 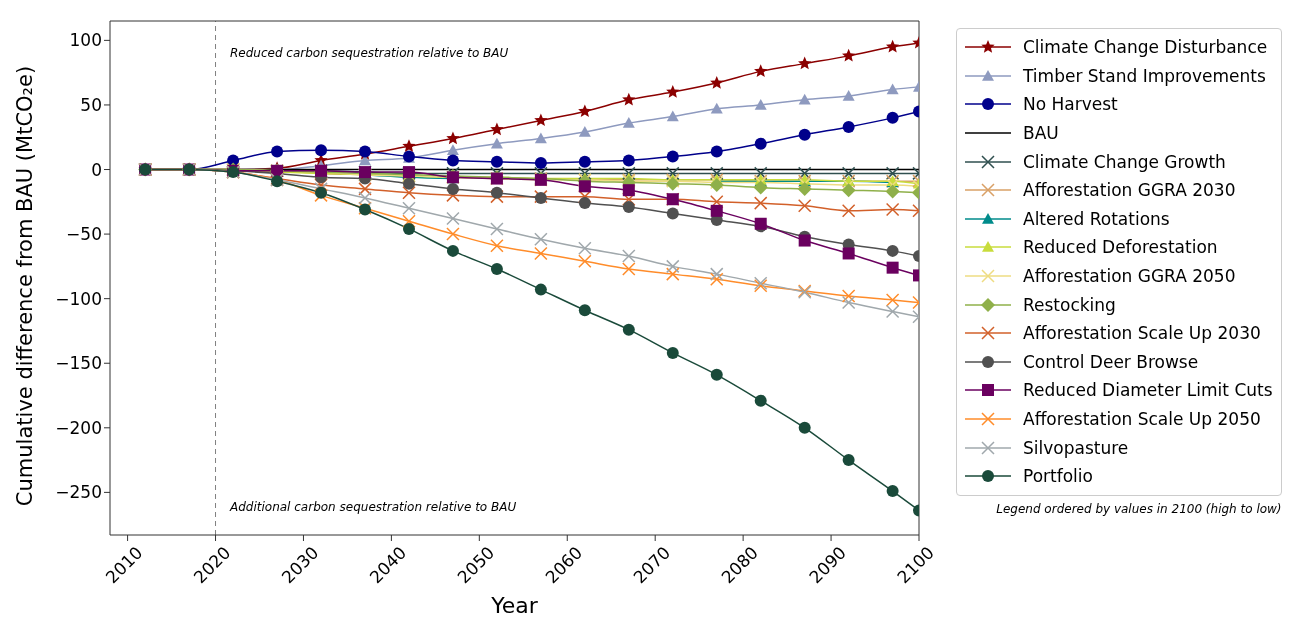 I want to click on legend-label: Control Deer Browse, so click(x=1111, y=361).